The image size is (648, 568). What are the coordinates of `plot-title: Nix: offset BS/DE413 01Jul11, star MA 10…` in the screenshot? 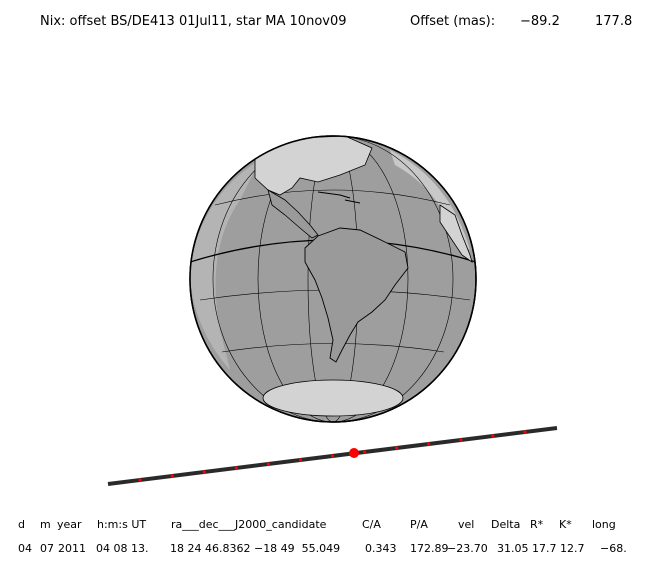 It's located at (193, 21).